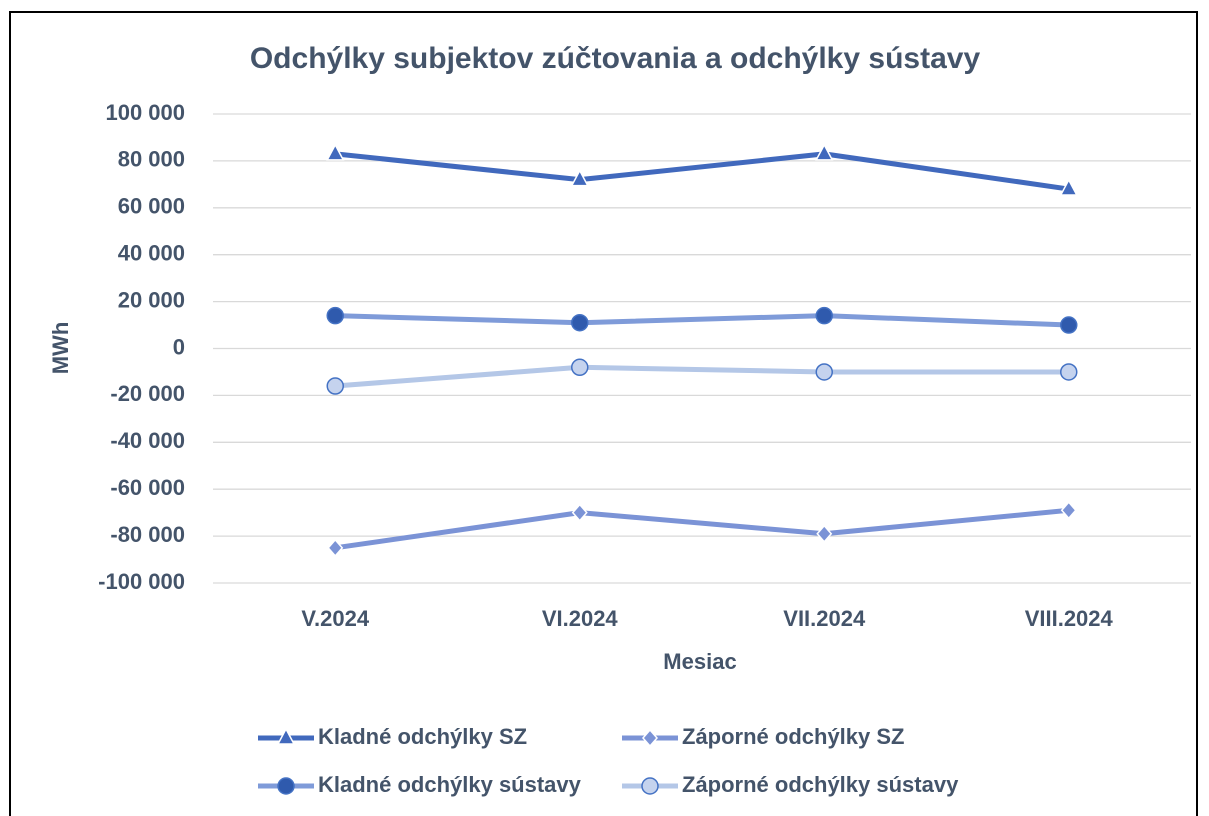  I want to click on legend-label: Záporné odchýlky SZ, so click(793, 736).